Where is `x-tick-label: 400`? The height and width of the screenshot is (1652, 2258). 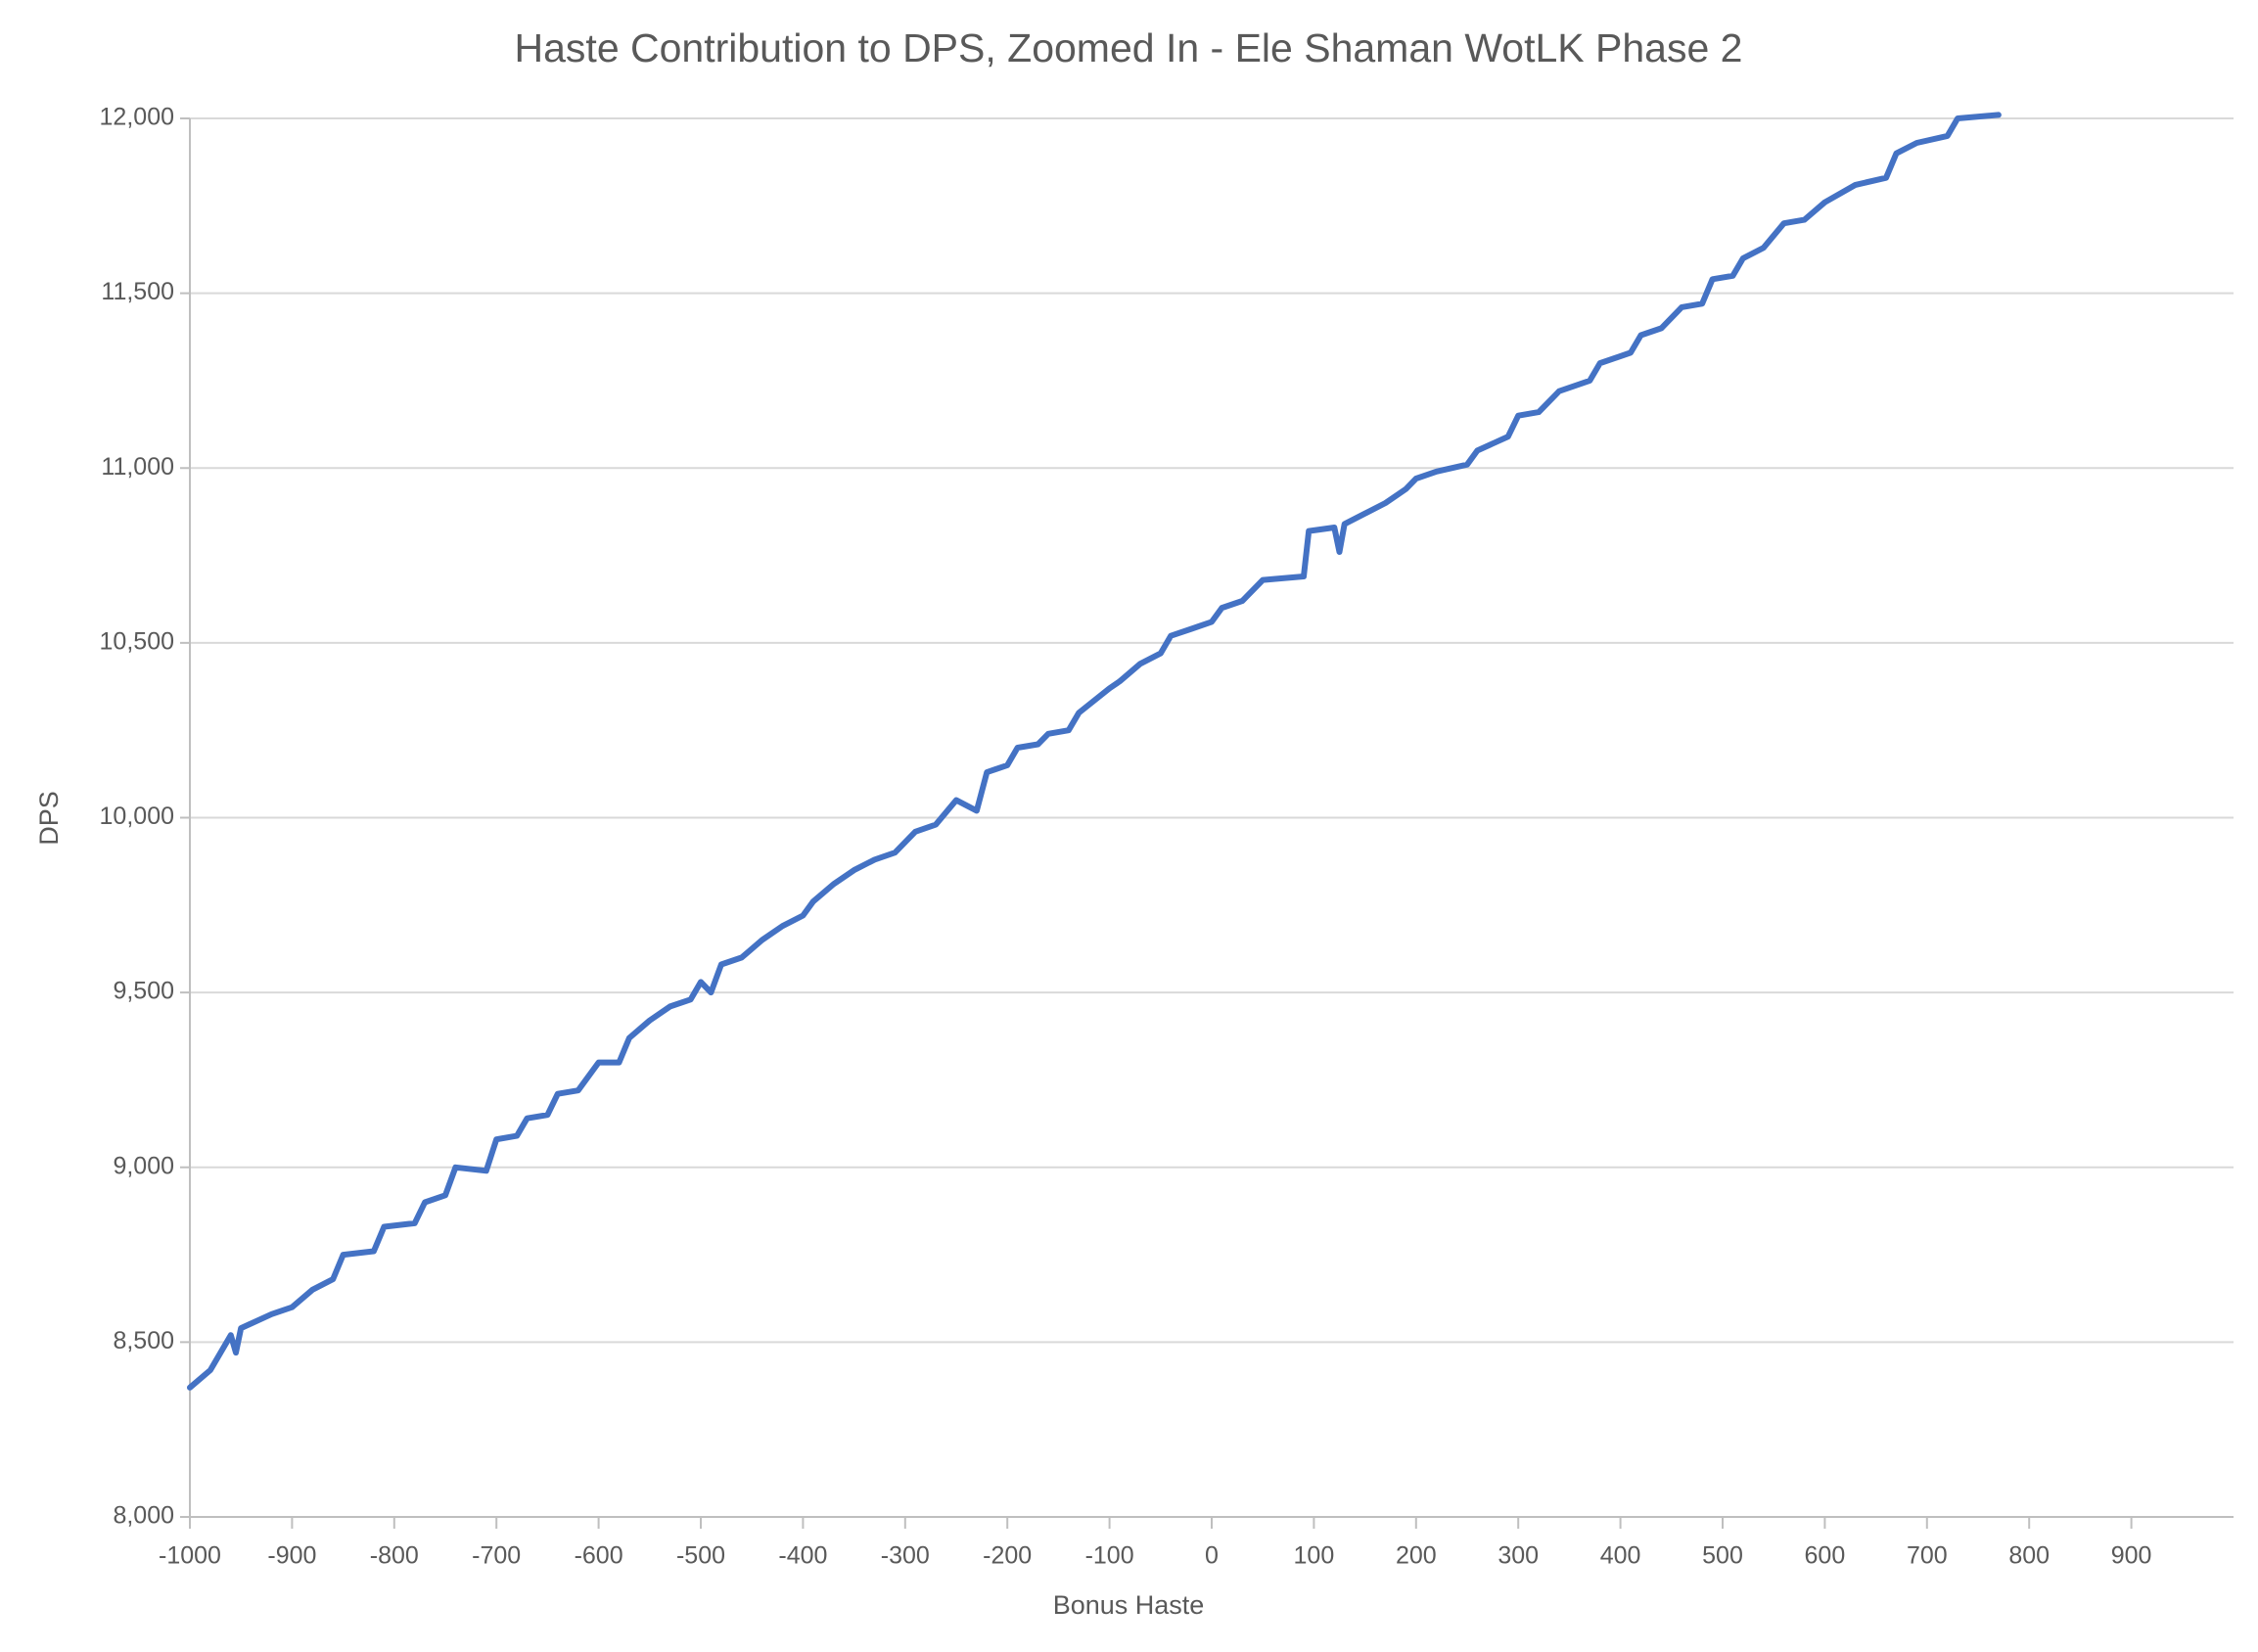
x-tick-label: 400 is located at coordinates (1620, 1556).